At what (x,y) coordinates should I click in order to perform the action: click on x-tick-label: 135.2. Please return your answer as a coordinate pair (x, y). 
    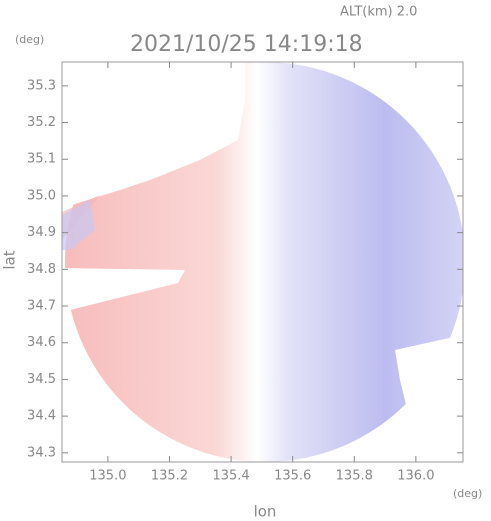
    Looking at the image, I should click on (169, 476).